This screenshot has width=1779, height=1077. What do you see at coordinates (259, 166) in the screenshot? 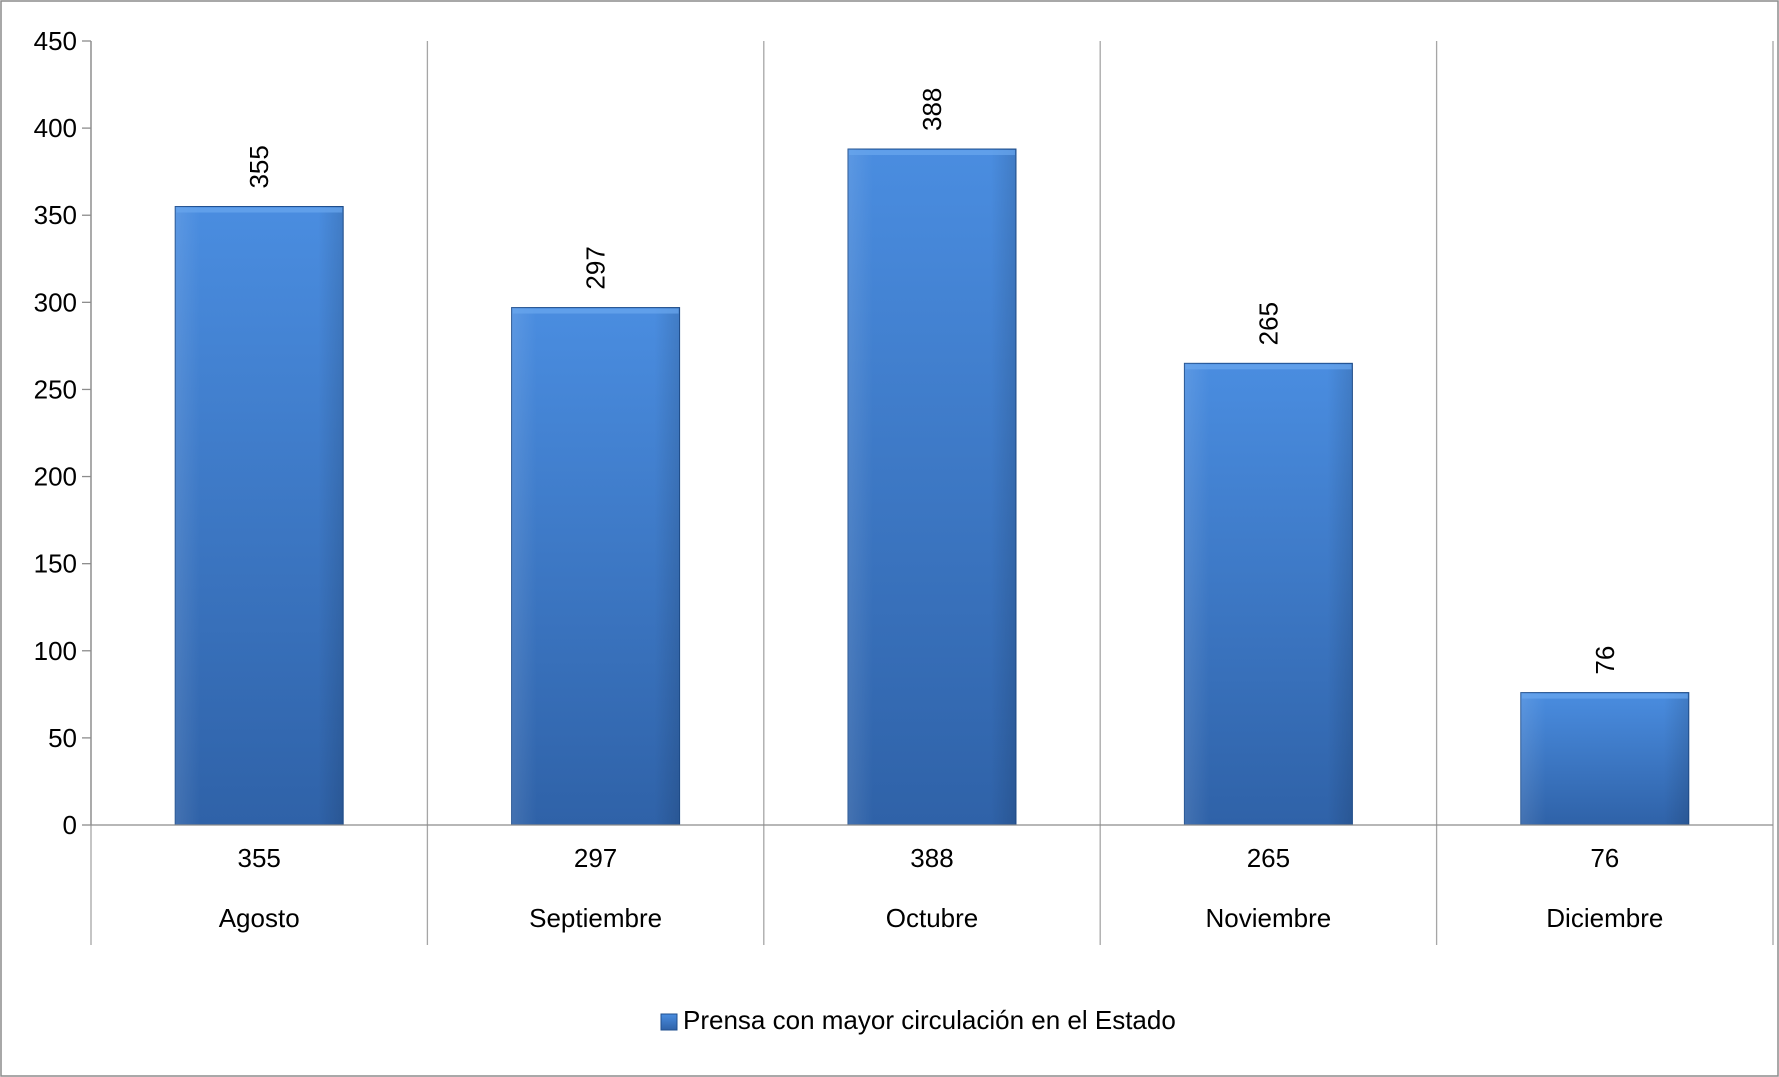
I see `data-label: 355` at bounding box center [259, 166].